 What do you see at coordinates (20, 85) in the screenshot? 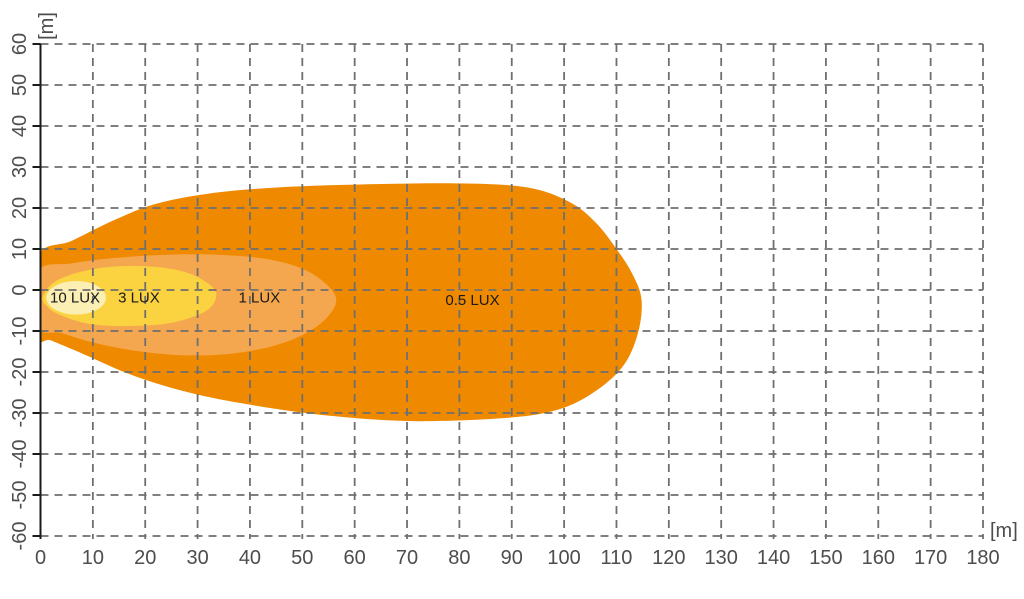
I see `y-tick-label-50: 50` at bounding box center [20, 85].